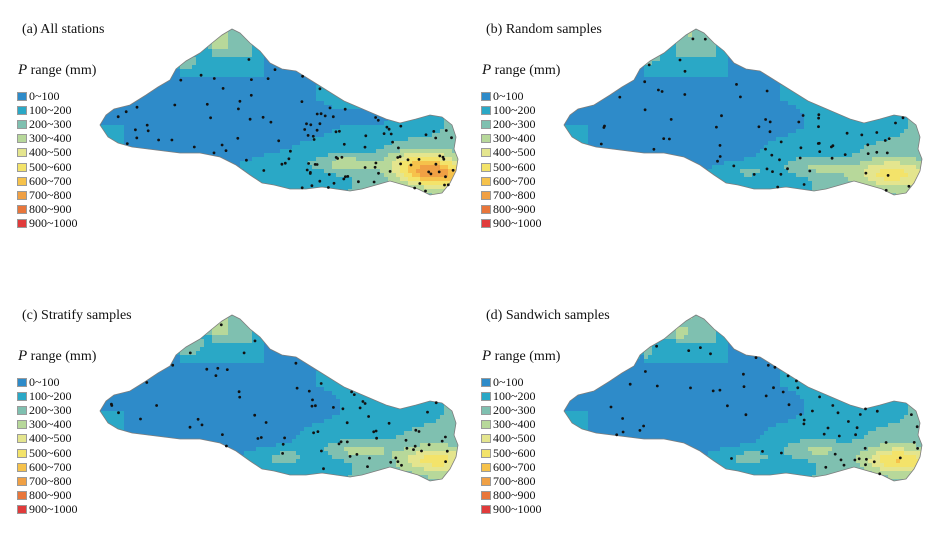 The image size is (928, 549). What do you see at coordinates (511, 167) in the screenshot?
I see `legend-item: 500~600` at bounding box center [511, 167].